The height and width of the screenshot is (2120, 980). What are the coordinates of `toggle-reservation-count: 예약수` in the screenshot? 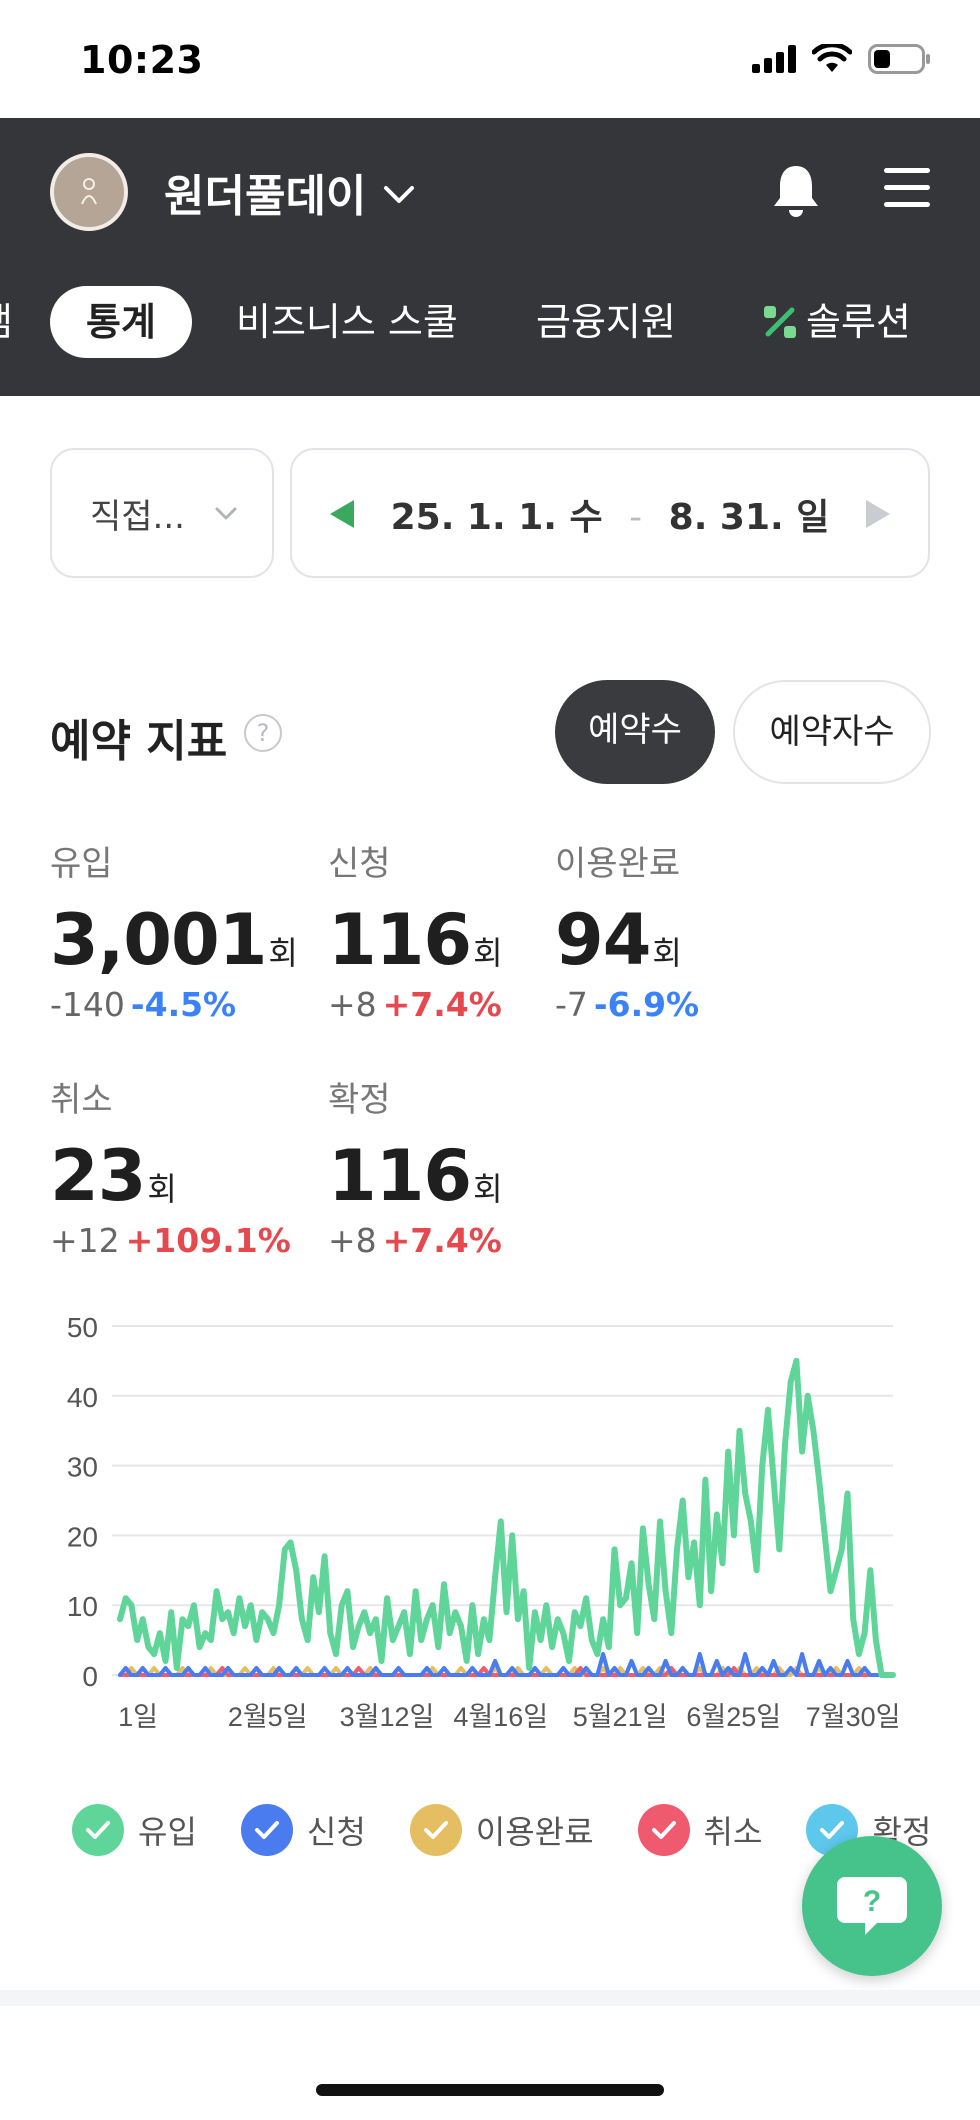 It's located at (635, 732).